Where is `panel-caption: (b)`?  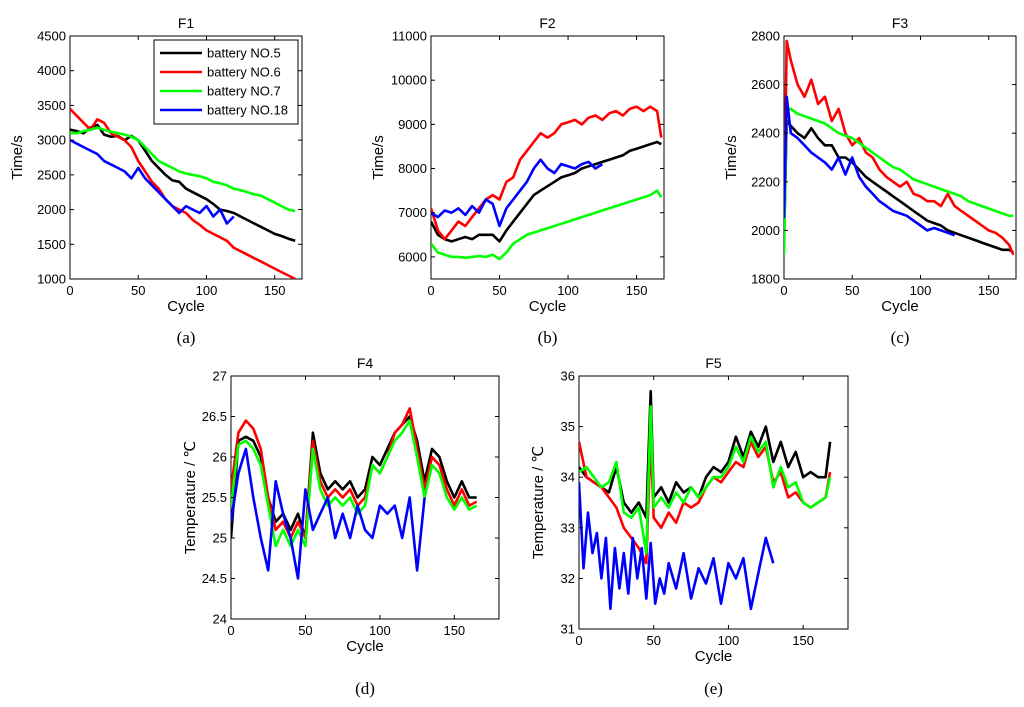 panel-caption: (b) is located at coordinates (548, 337).